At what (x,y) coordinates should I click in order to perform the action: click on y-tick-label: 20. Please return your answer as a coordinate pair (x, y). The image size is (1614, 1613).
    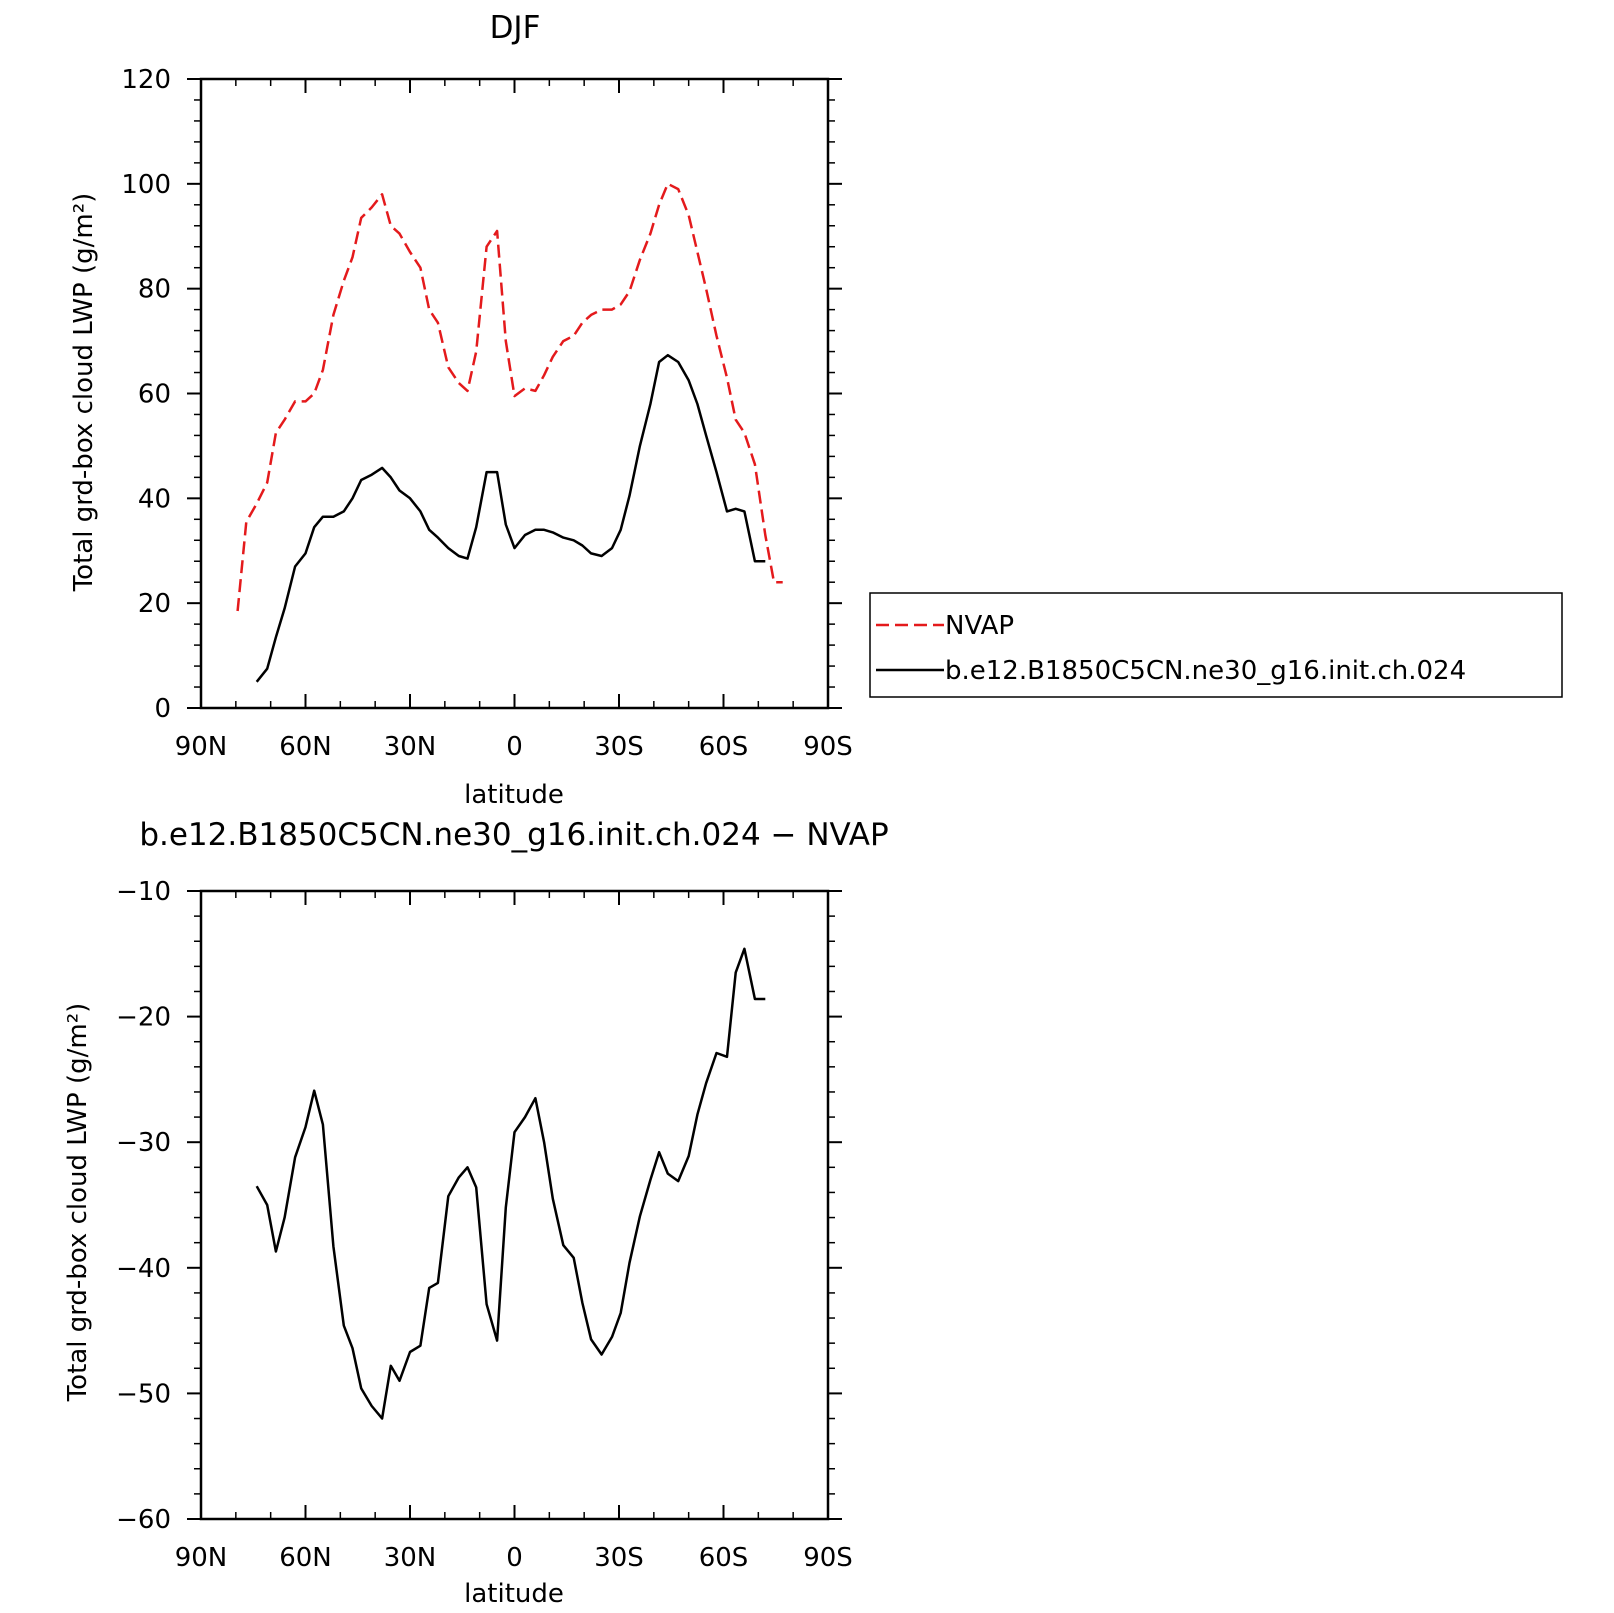
    Looking at the image, I should click on (154, 604).